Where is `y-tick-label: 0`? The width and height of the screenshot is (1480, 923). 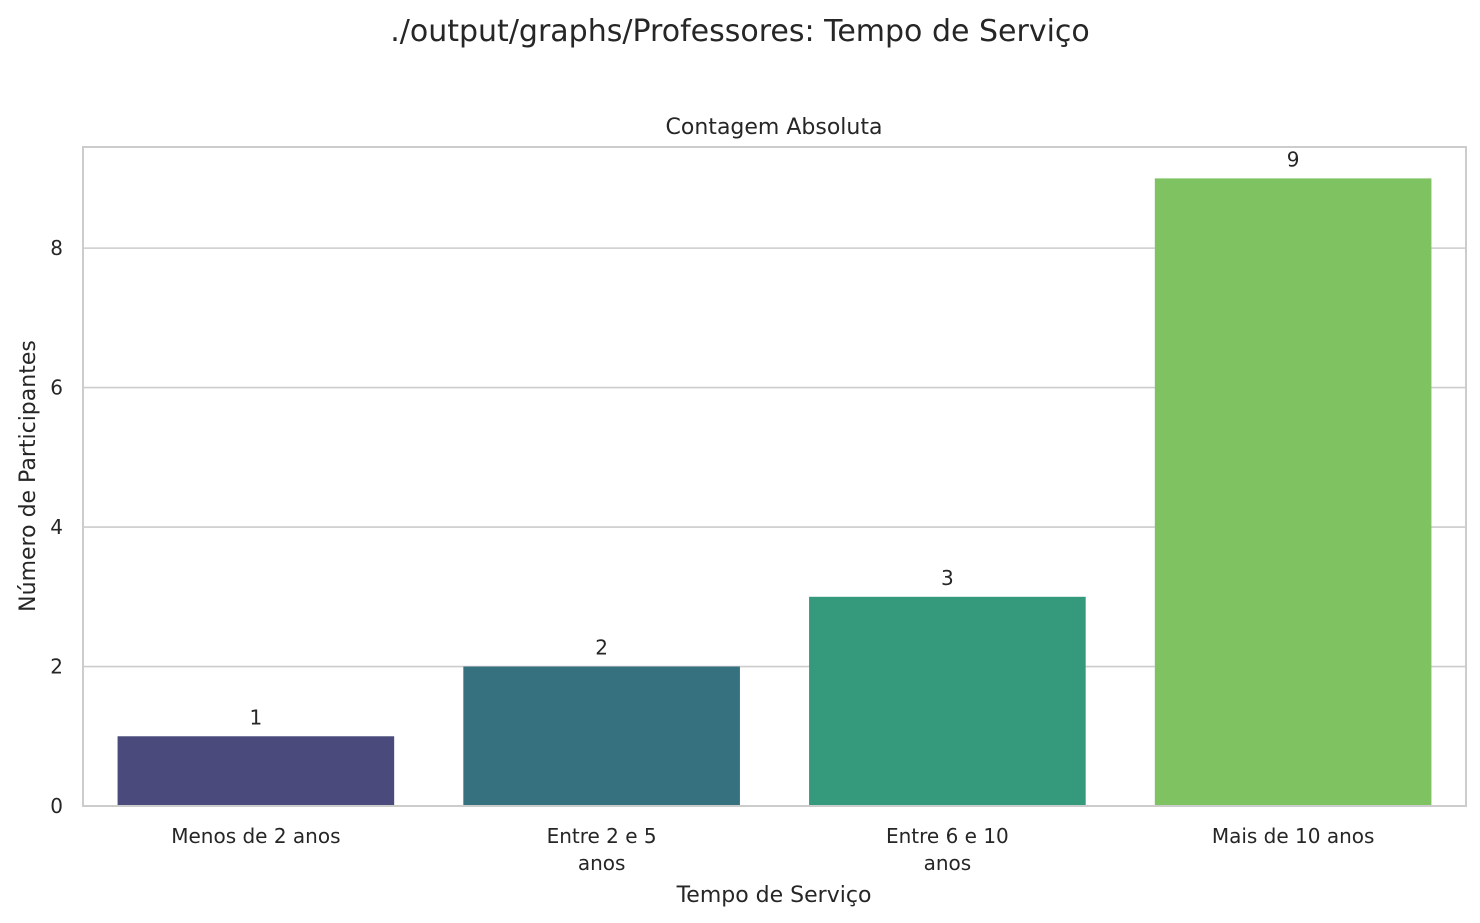 y-tick-label: 0 is located at coordinates (56, 806).